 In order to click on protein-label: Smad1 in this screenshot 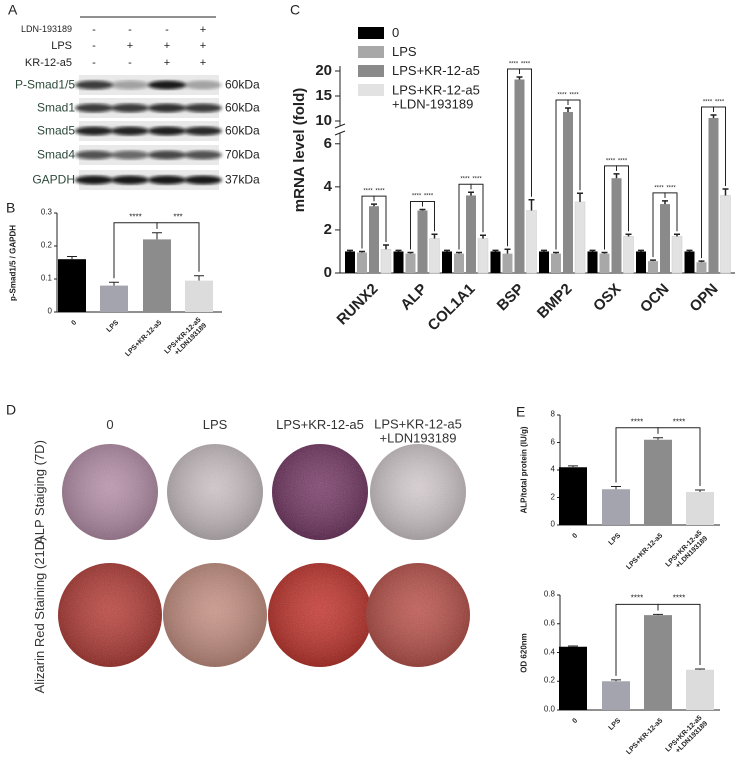, I will do `click(55, 107)`.